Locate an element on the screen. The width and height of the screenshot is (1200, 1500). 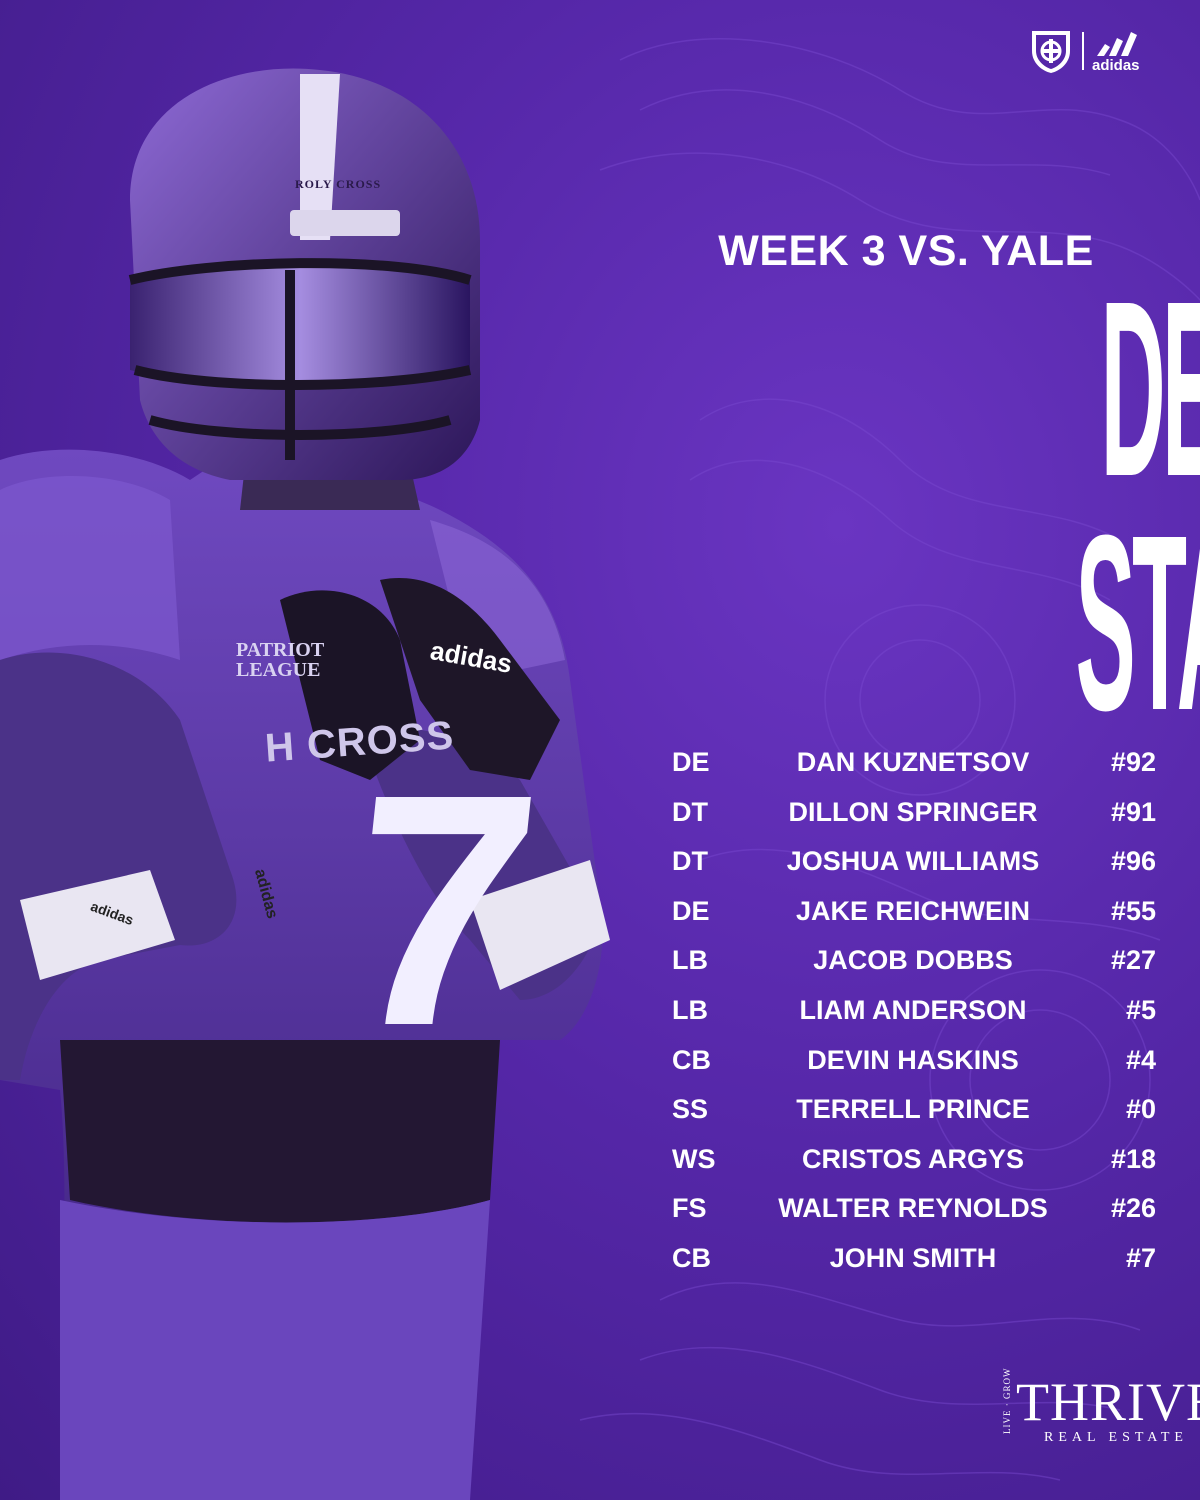
position: SS is located at coordinates (690, 1109).